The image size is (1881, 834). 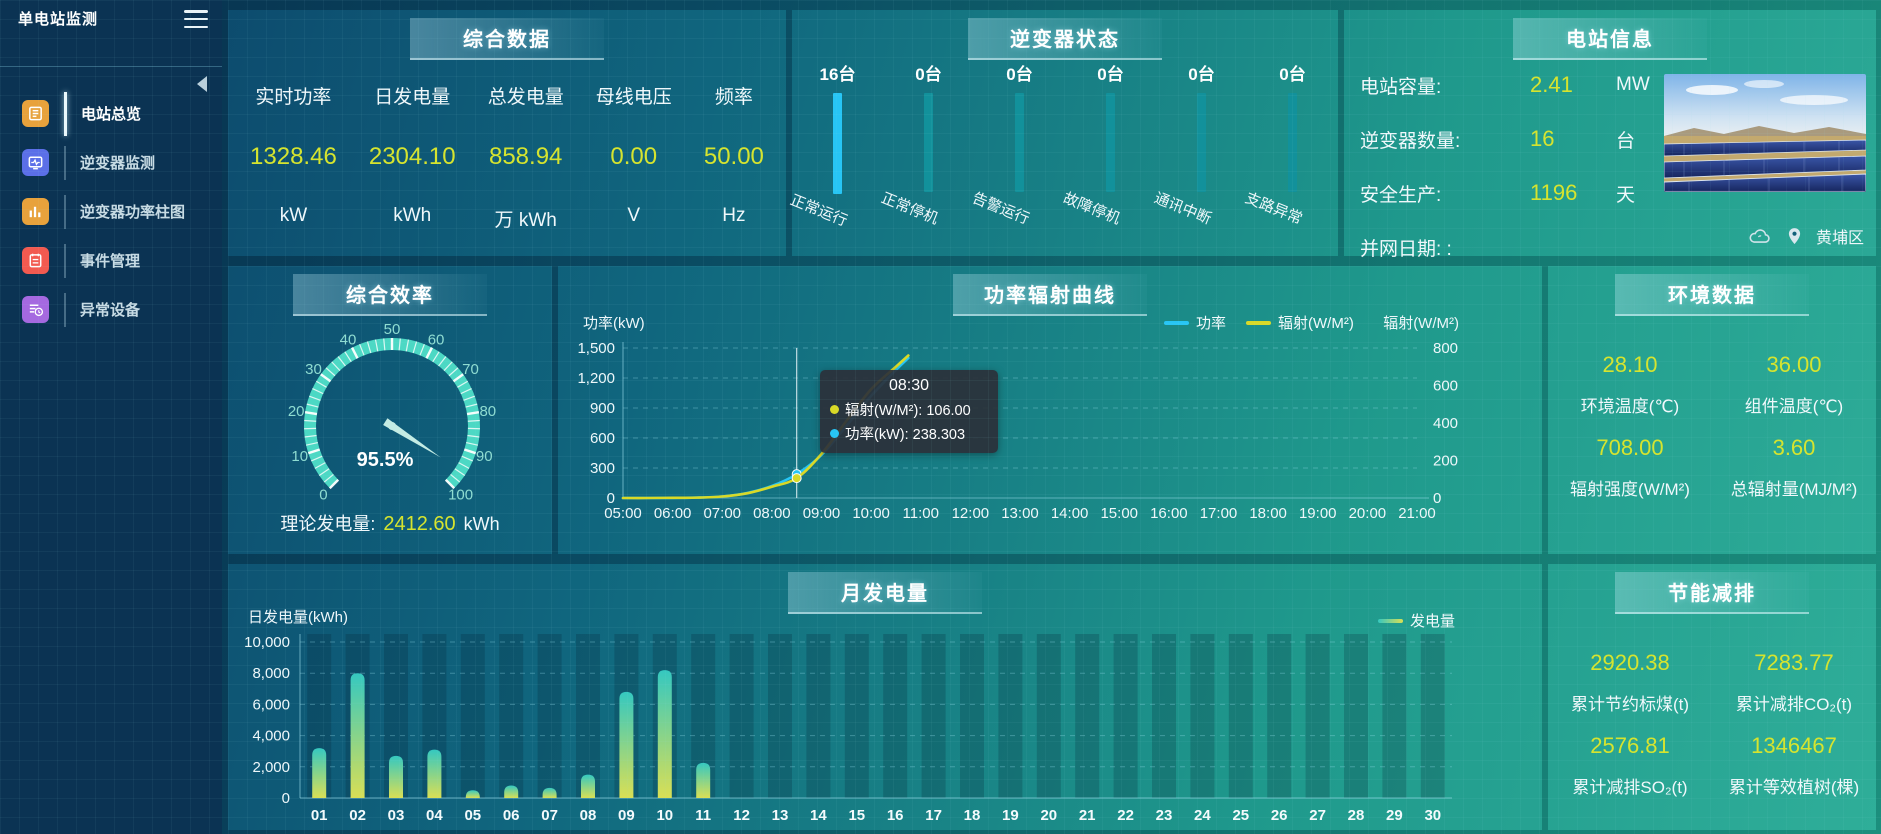 I want to click on metric-unit: kWh, so click(x=412, y=215).